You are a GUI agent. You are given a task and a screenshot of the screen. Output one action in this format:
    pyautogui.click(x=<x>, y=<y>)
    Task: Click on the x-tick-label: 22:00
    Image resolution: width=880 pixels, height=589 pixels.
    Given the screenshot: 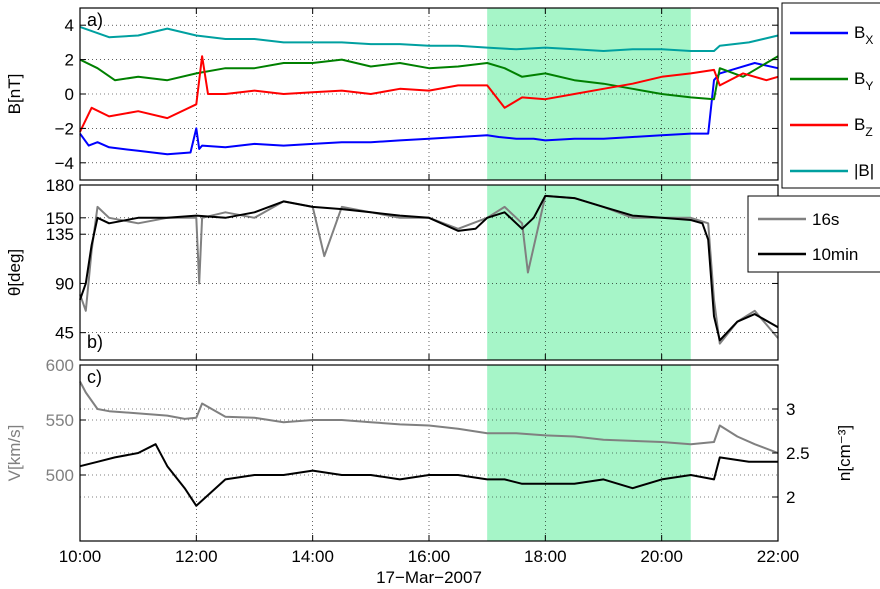 What is the action you would take?
    pyautogui.click(x=778, y=556)
    